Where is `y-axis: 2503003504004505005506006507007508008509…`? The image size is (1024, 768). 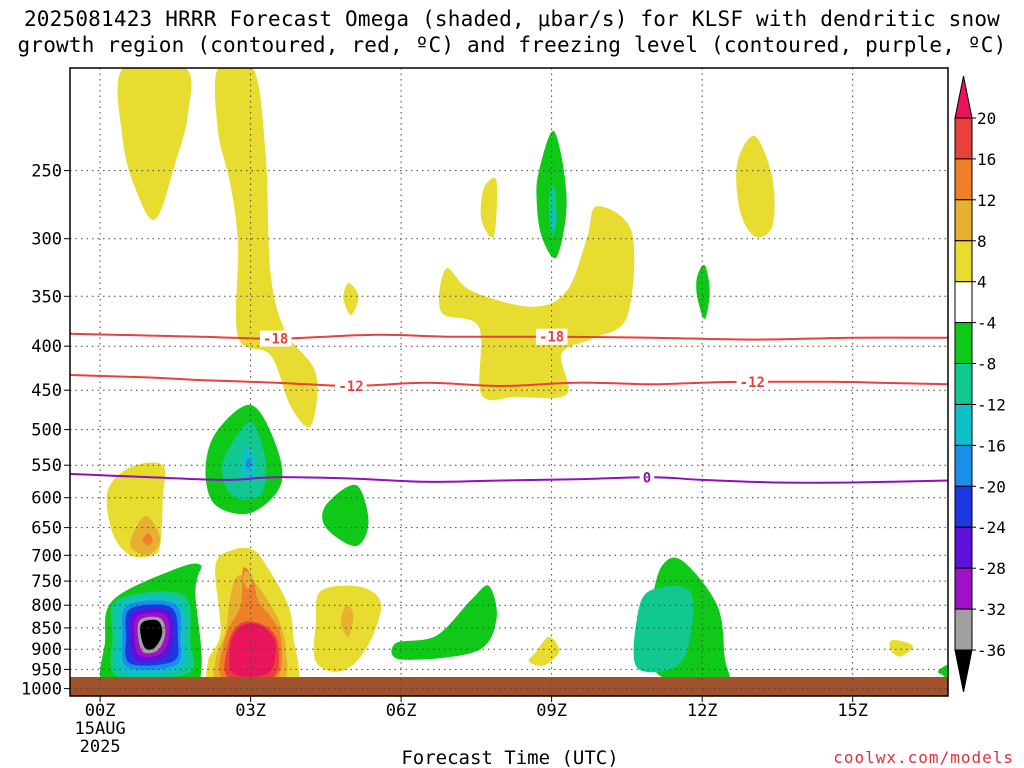 y-axis: 2503003504004505005506006507007508008509… is located at coordinates (45, 431).